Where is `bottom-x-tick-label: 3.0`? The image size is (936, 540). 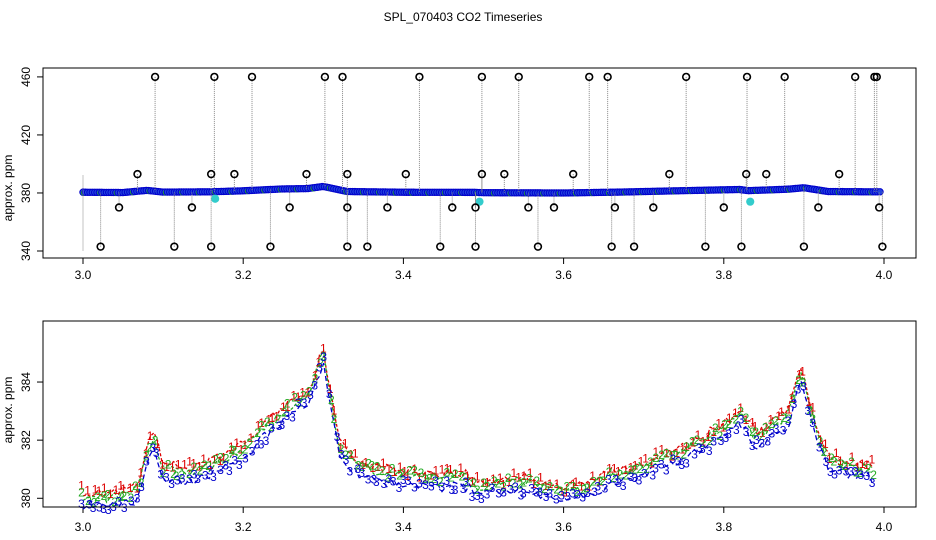 bottom-x-tick-label: 3.0 is located at coordinates (83, 527).